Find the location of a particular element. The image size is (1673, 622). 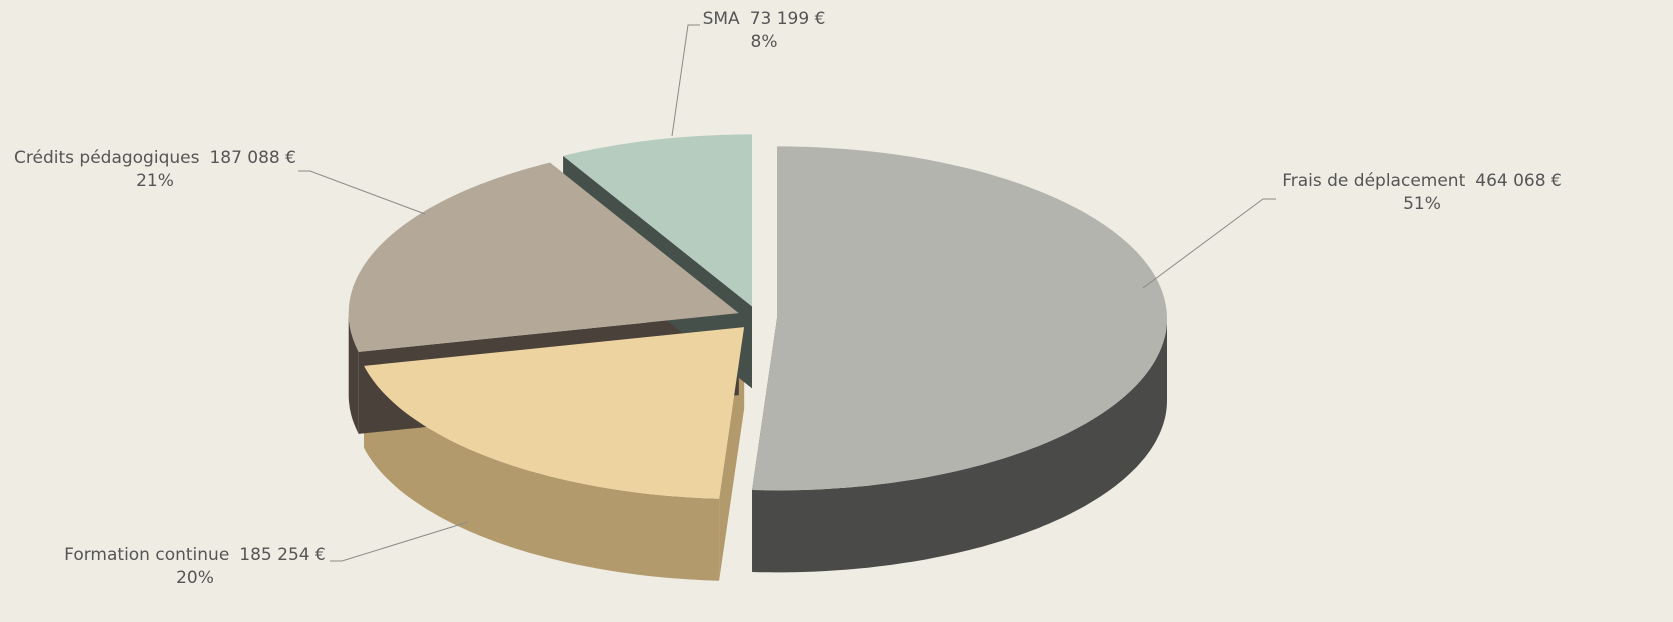

percent-label: 20% is located at coordinates (195, 578).